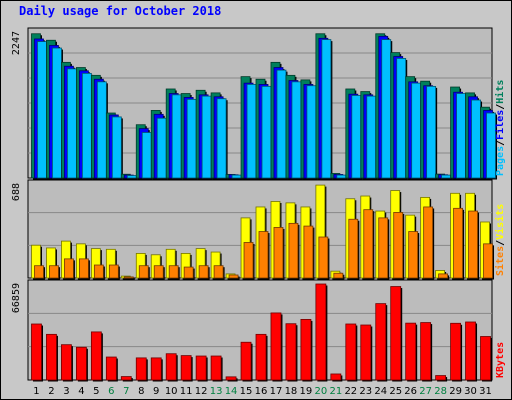  What do you see at coordinates (186, 391) in the screenshot?
I see `x-tick-label: 11` at bounding box center [186, 391].